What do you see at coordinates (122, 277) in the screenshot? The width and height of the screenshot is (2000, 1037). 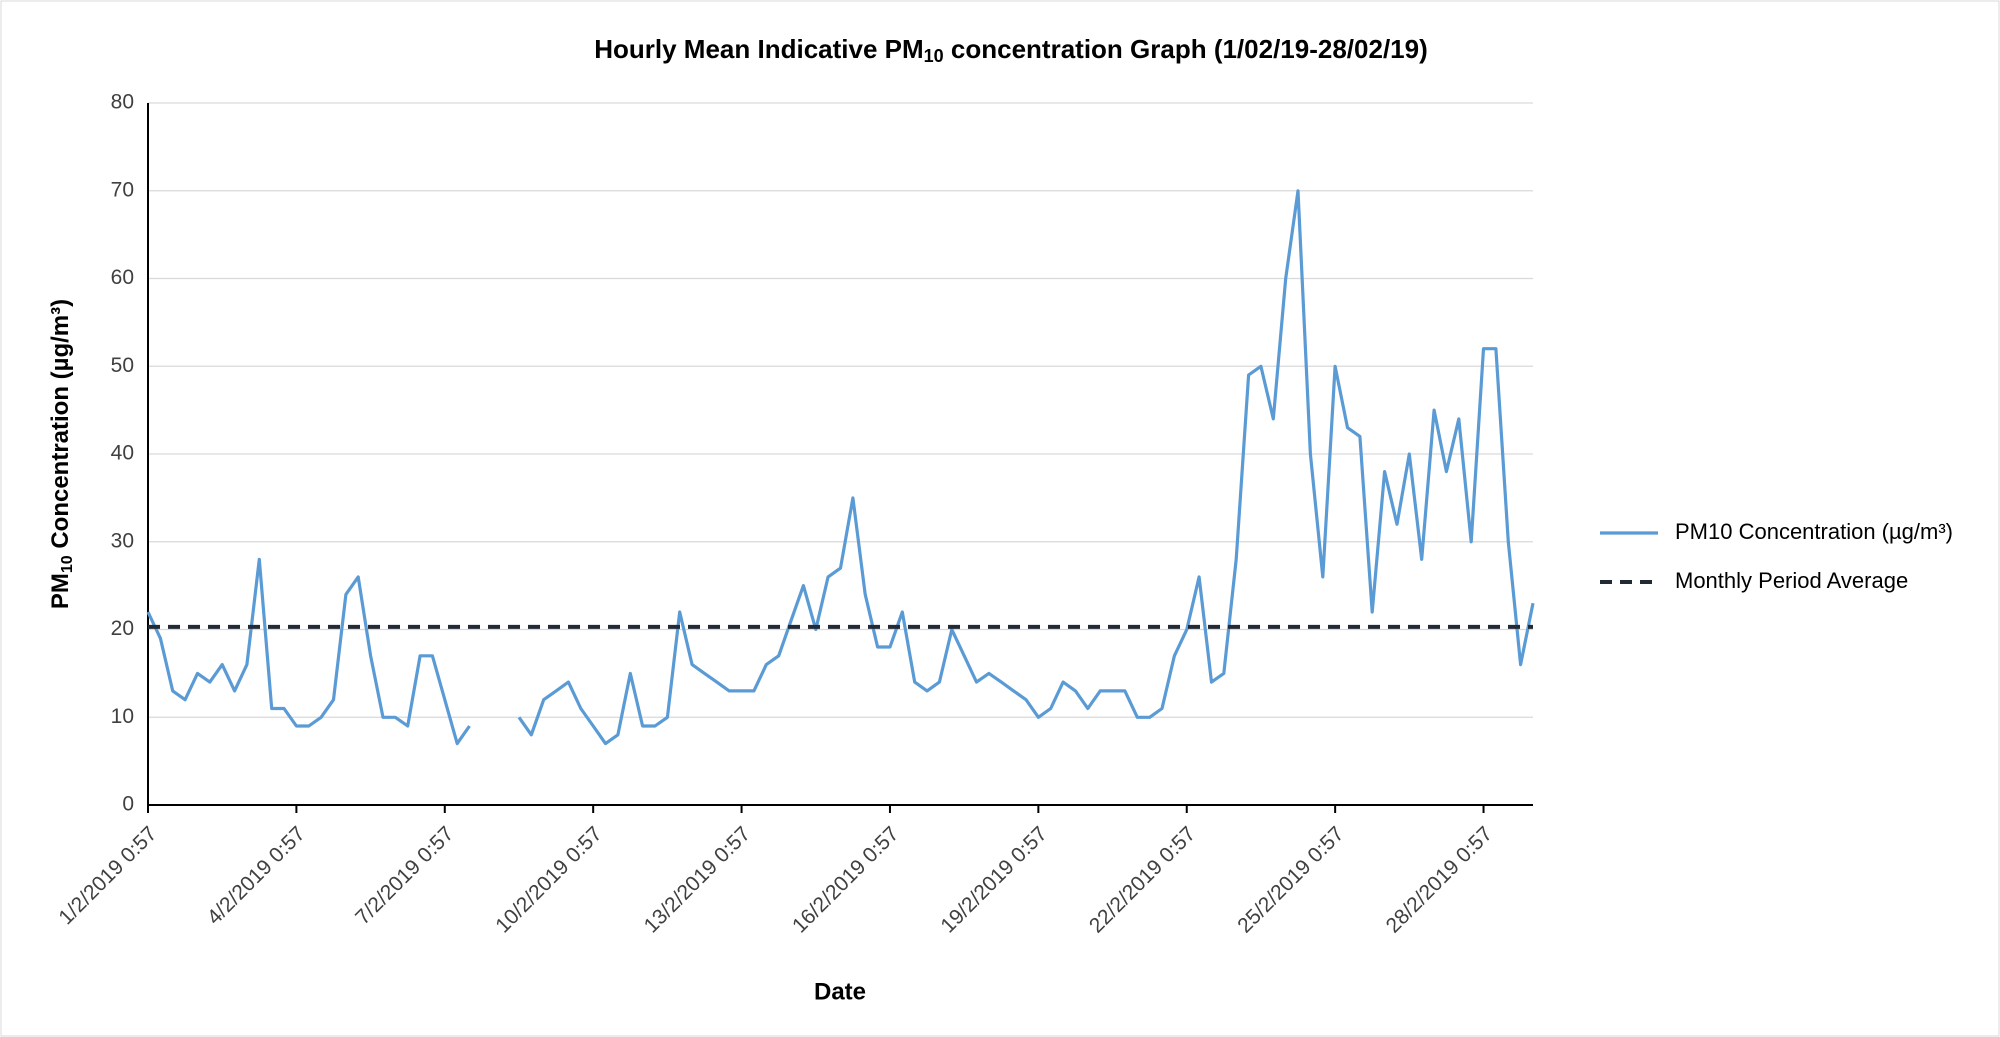 I see `y-tick-label: 60` at bounding box center [122, 277].